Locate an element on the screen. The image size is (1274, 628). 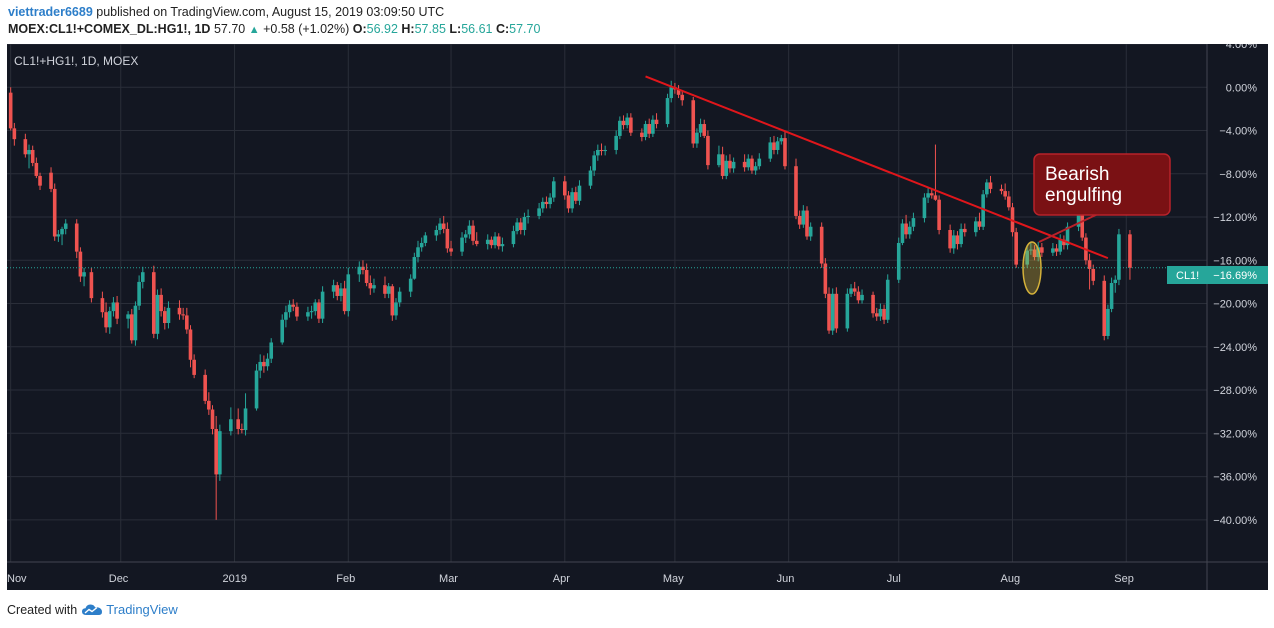
price-tag-value: −16.69% is located at coordinates (1235, 276).